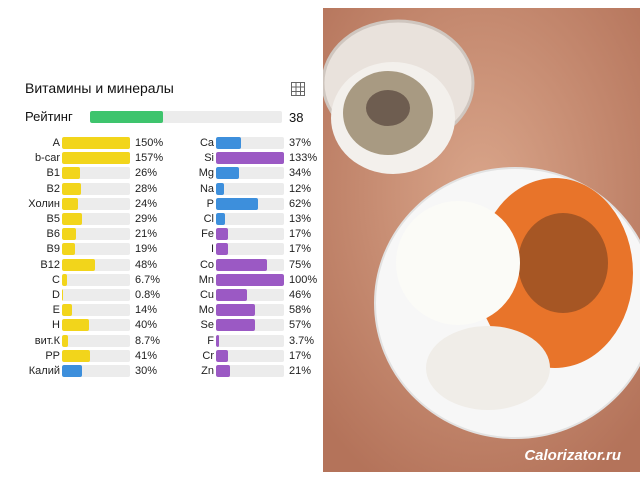 This screenshot has height=480, width=640. I want to click on value-label: 48%, so click(146, 264).